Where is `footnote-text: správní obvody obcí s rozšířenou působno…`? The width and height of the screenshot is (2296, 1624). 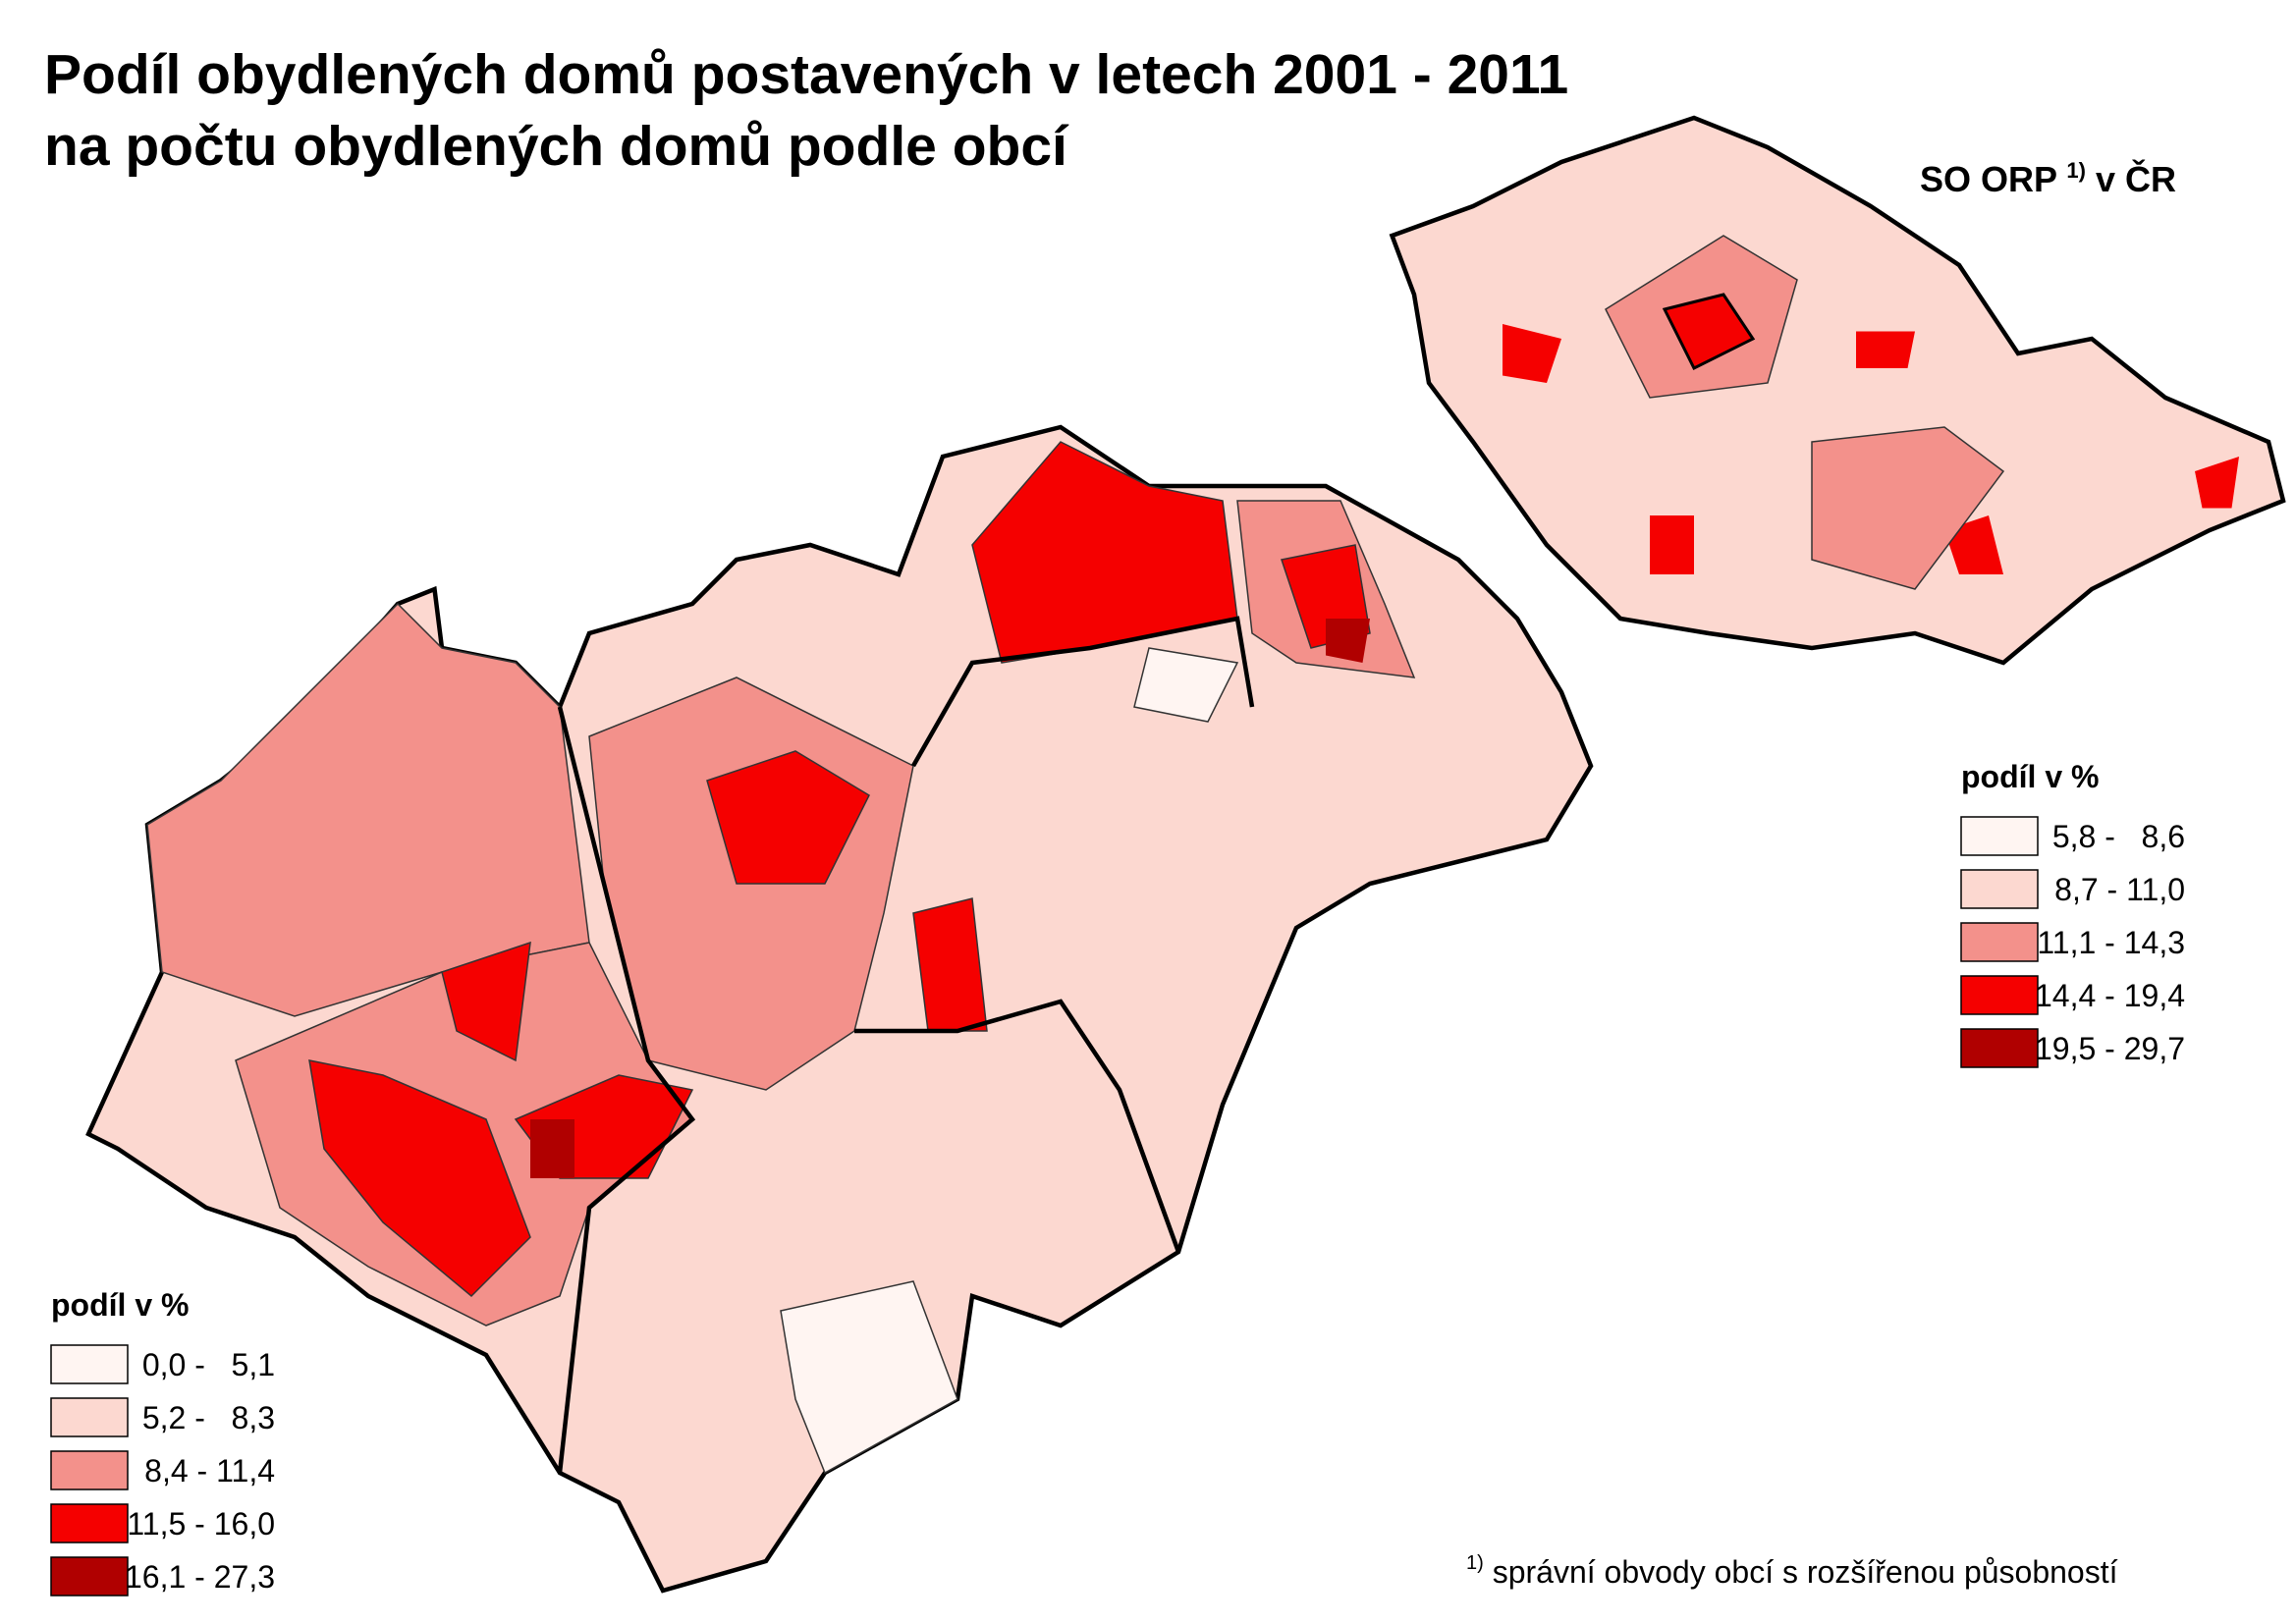
footnote-text: správní obvody obcí s rozšířenou působno… is located at coordinates (1805, 1572).